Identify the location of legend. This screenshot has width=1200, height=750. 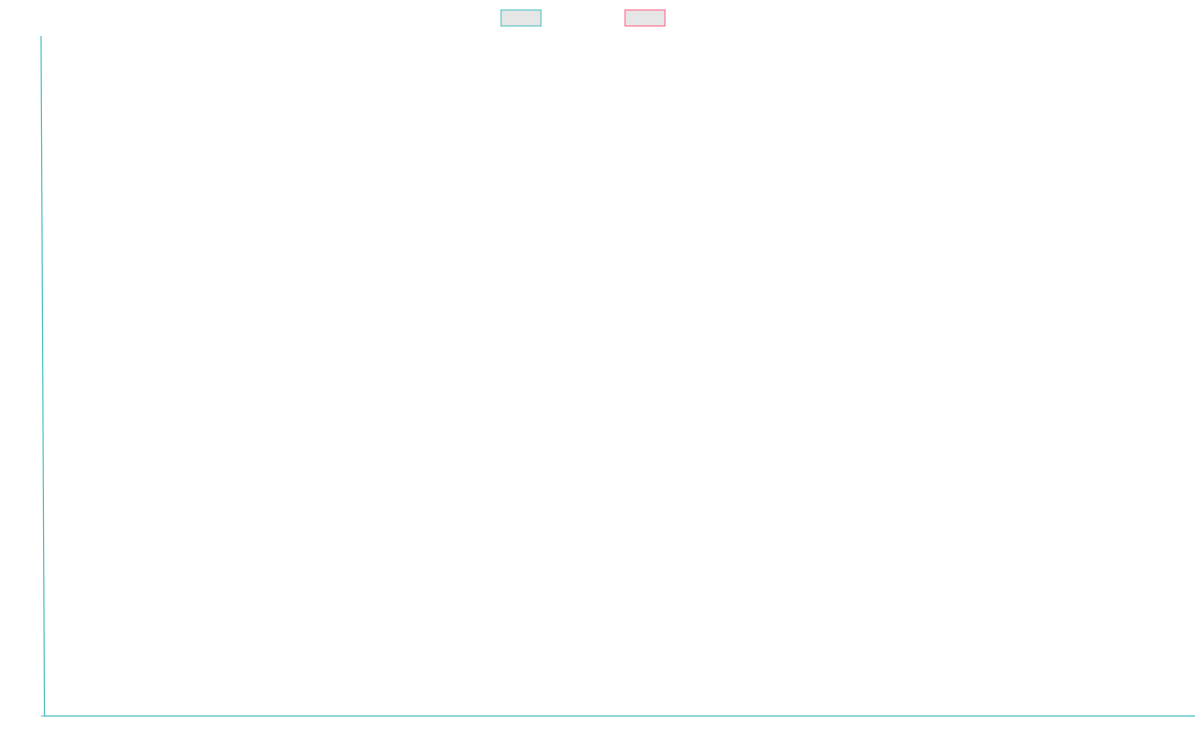
(583, 18).